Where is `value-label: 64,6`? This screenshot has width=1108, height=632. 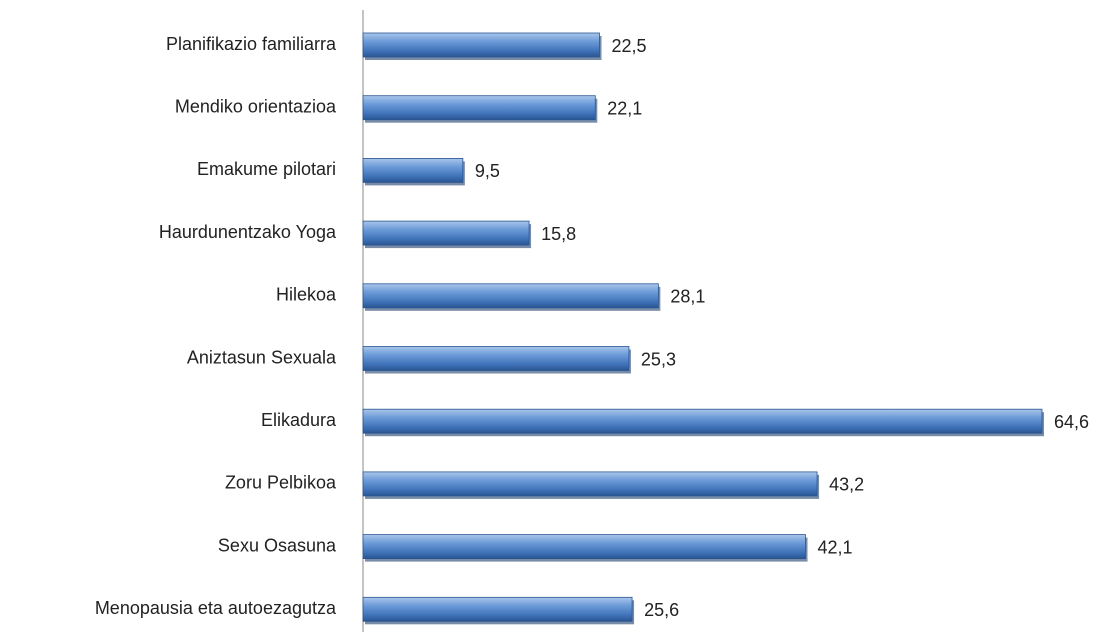 value-label: 64,6 is located at coordinates (1071, 422).